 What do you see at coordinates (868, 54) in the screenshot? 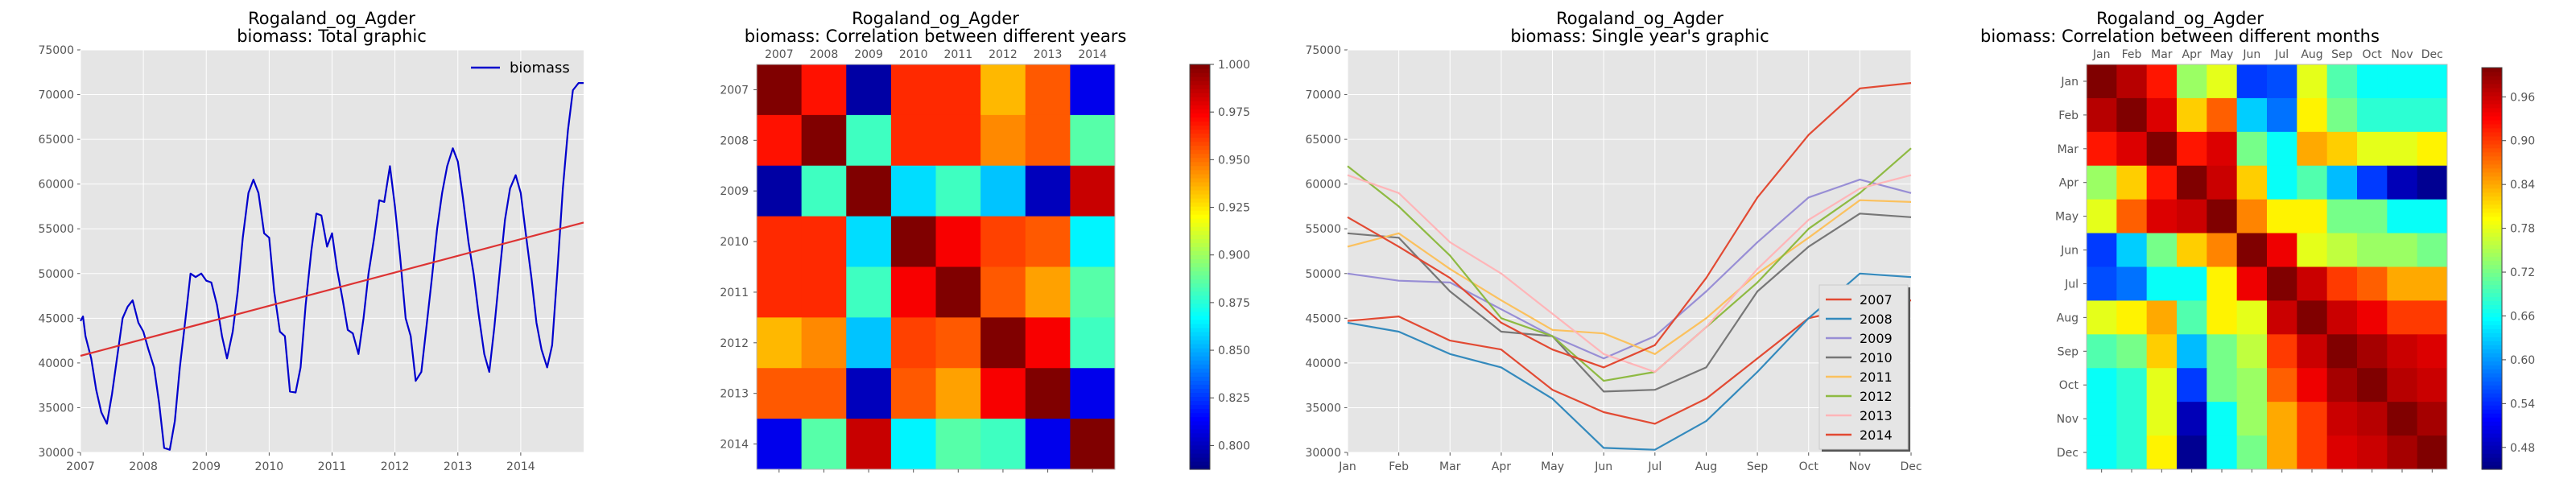
I see `heatmap-col-label: 2009` at bounding box center [868, 54].